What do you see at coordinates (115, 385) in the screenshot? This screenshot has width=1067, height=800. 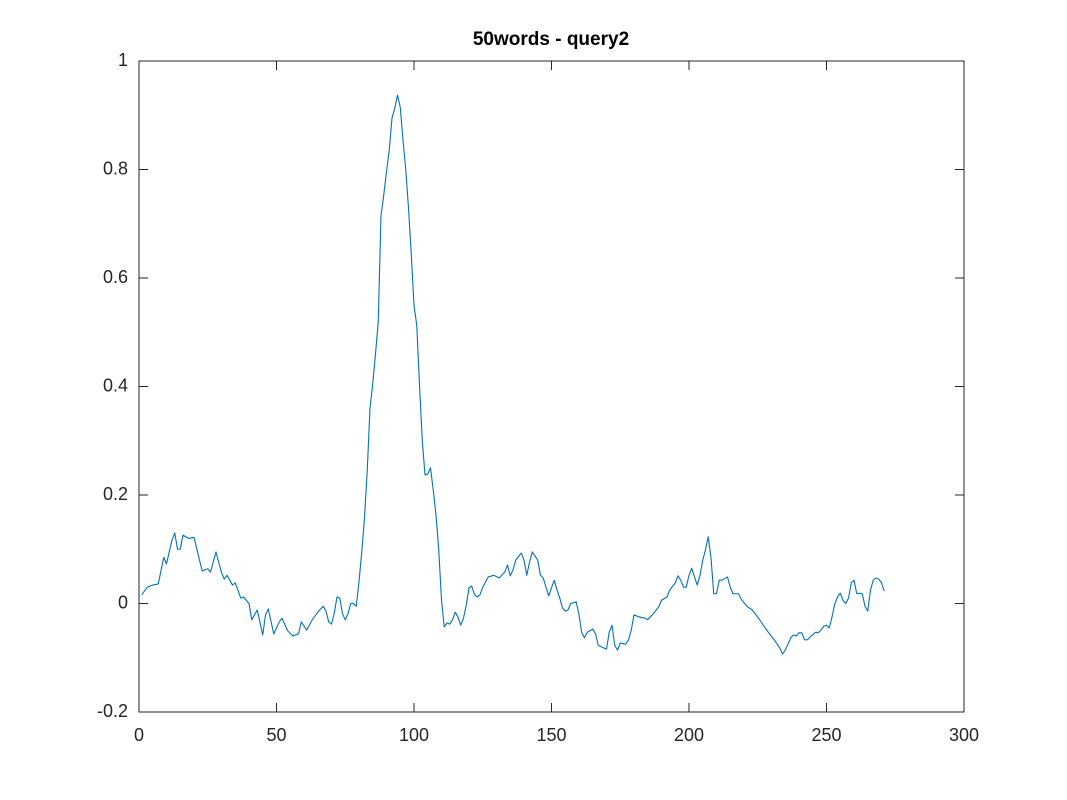 I see `y-tick-label: 0.4` at bounding box center [115, 385].